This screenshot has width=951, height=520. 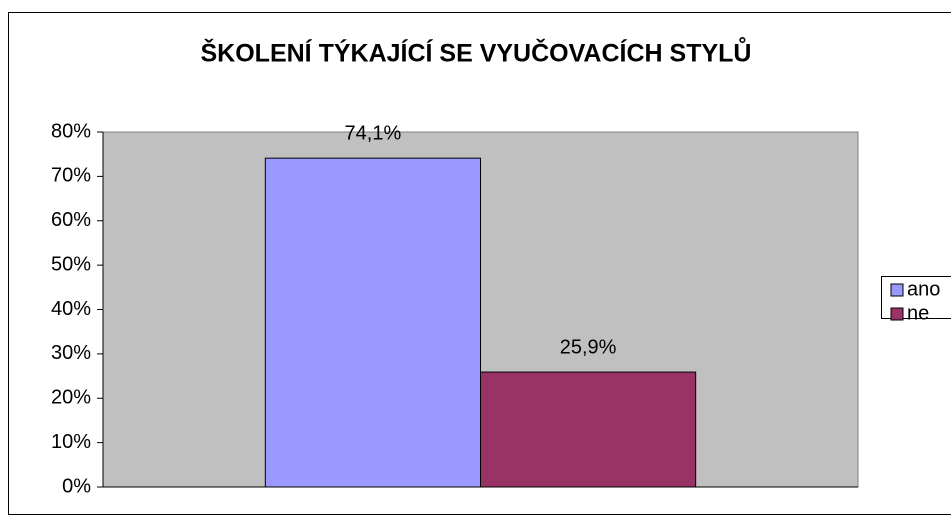 I want to click on data-label: 74,1%, so click(x=373, y=133).